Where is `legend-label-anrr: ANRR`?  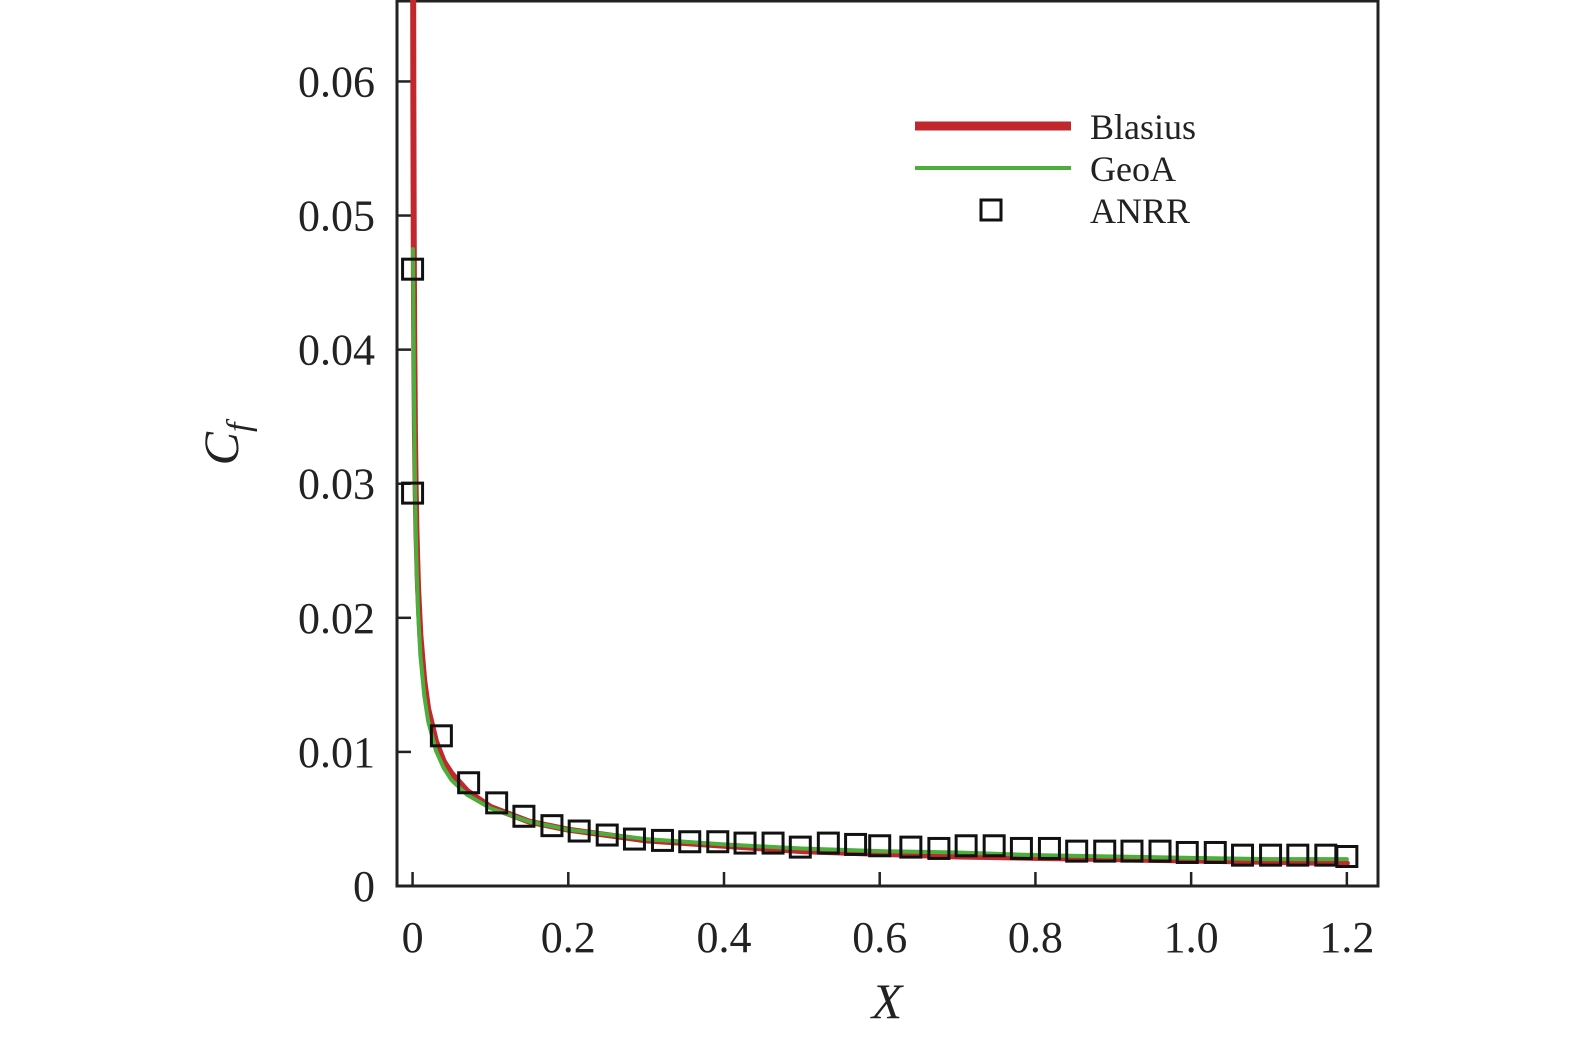
legend-label-anrr: ANRR is located at coordinates (1140, 211).